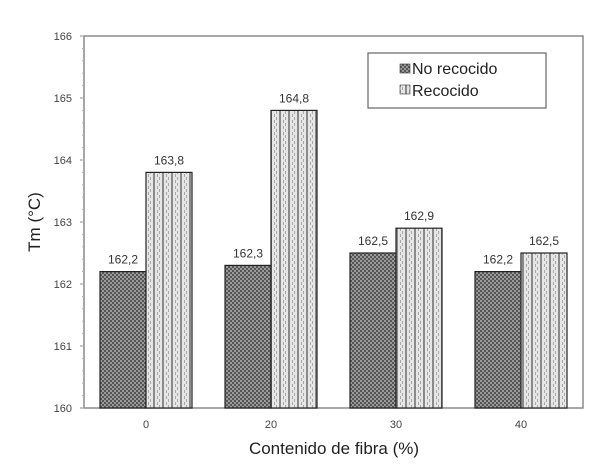  I want to click on y-tick-label: 163, so click(63, 223).